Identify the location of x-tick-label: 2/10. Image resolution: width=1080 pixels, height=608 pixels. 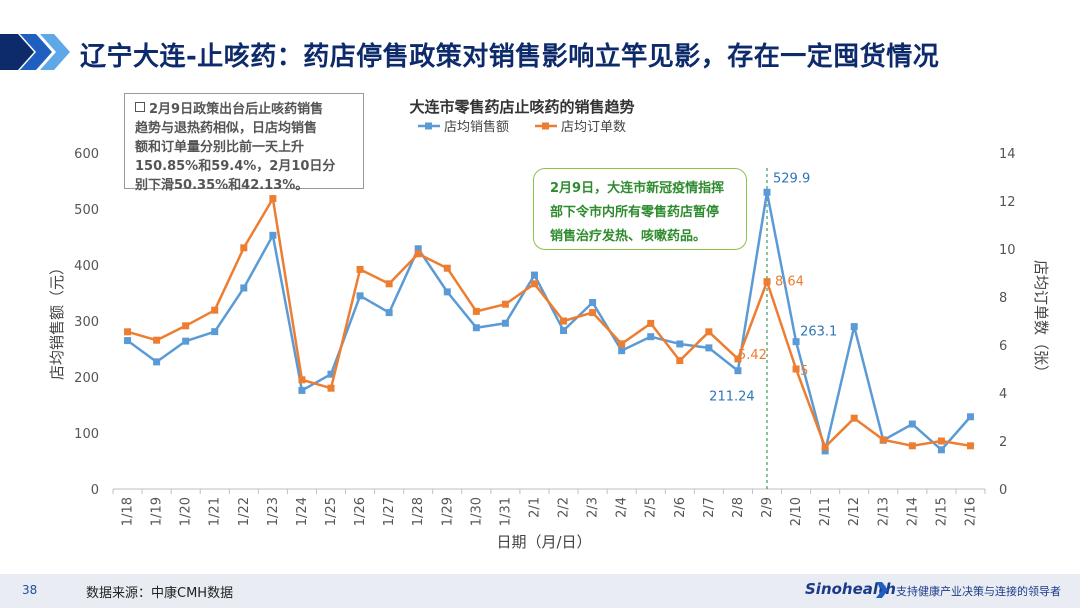
(796, 511).